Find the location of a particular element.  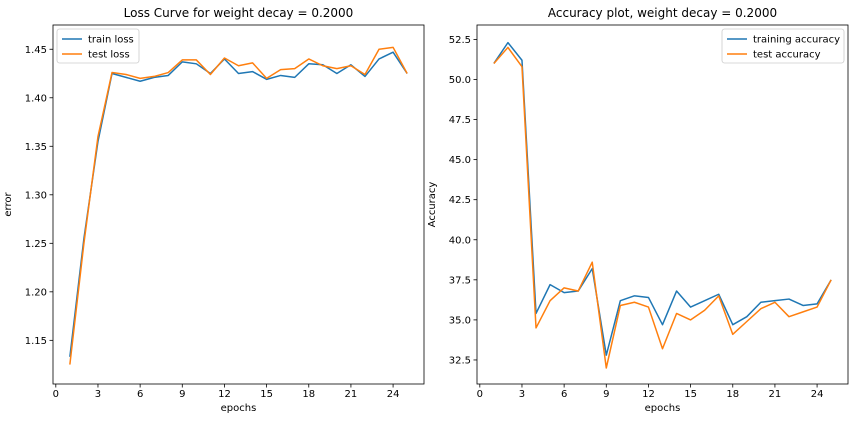

y-tick-label: 37.5 is located at coordinates (460, 280).